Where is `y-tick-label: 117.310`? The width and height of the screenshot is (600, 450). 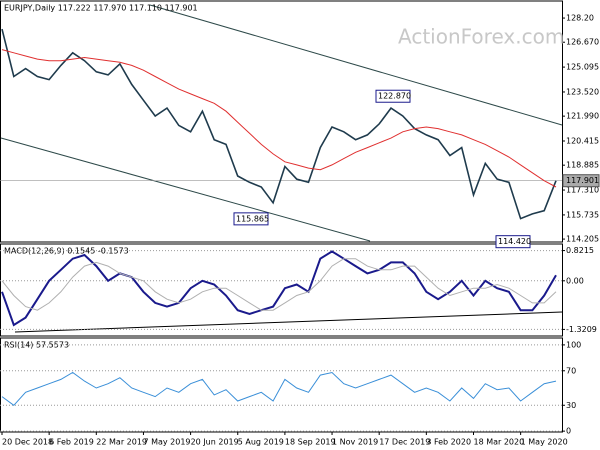
y-tick-label: 117.310 is located at coordinates (582, 190).